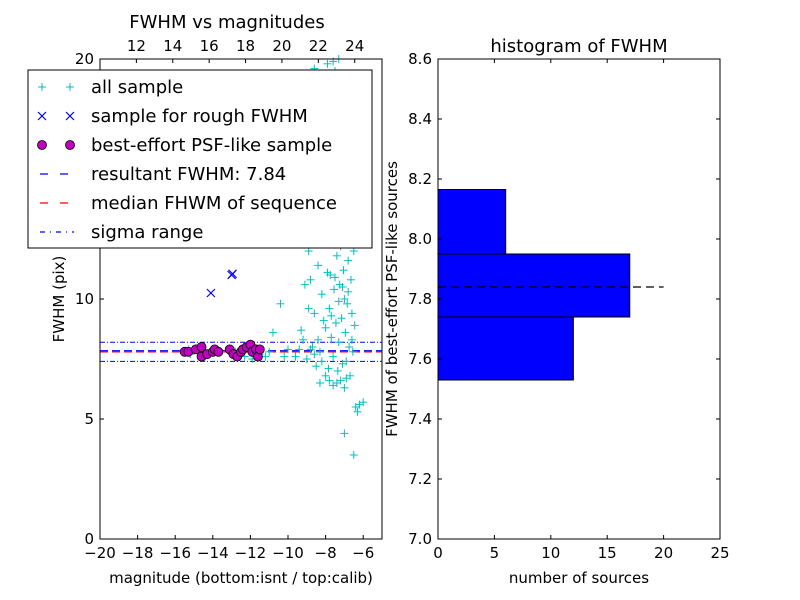  What do you see at coordinates (251, 553) in the screenshot?
I see `scatter-x-tick-label: −12` at bounding box center [251, 553].